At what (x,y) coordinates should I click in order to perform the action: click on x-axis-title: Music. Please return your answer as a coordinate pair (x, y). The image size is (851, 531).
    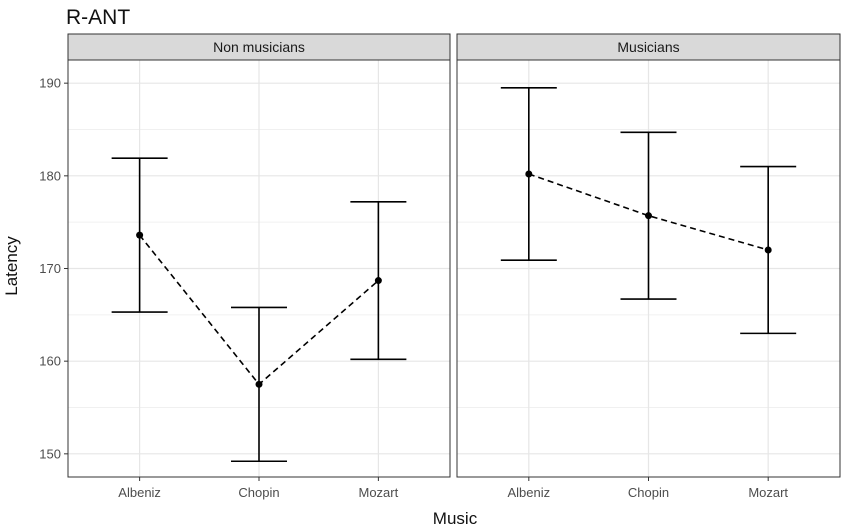
    Looking at the image, I should click on (455, 518).